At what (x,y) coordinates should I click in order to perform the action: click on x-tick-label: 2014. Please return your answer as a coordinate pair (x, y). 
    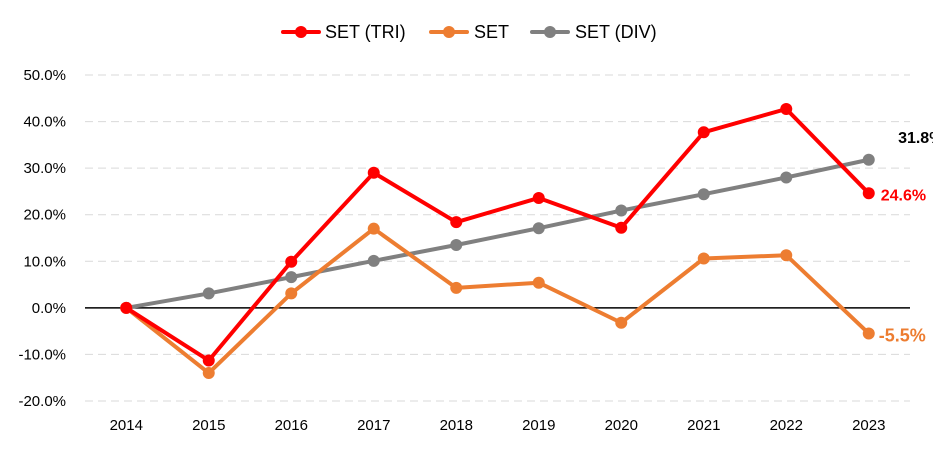
    Looking at the image, I should click on (126, 425).